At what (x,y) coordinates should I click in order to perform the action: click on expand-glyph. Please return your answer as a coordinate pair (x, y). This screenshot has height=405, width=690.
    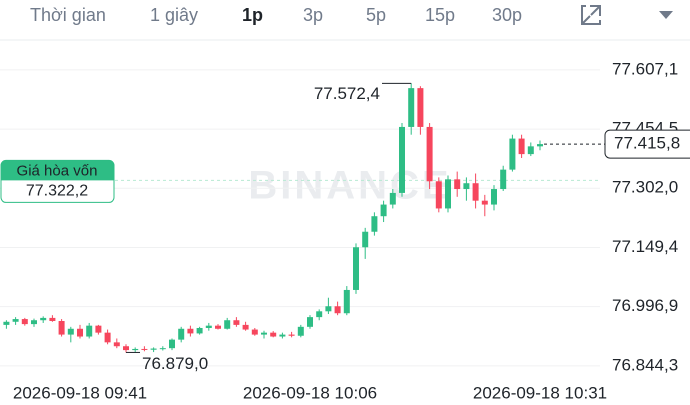
    Looking at the image, I should click on (591, 15).